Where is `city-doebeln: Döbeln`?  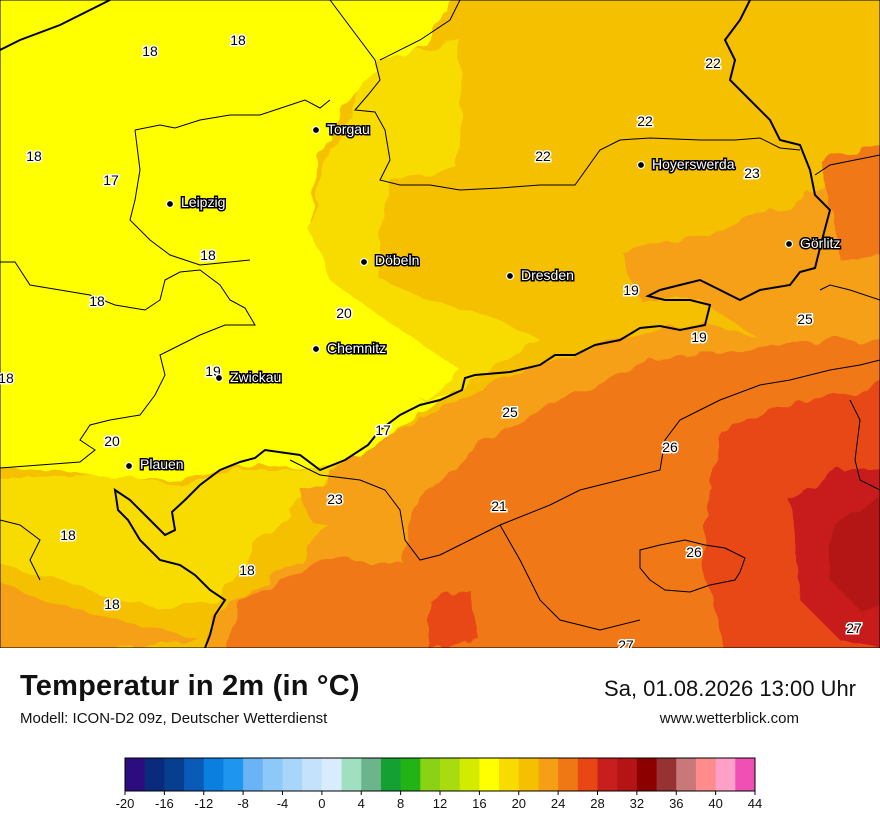 city-doebeln: Döbeln is located at coordinates (390, 260).